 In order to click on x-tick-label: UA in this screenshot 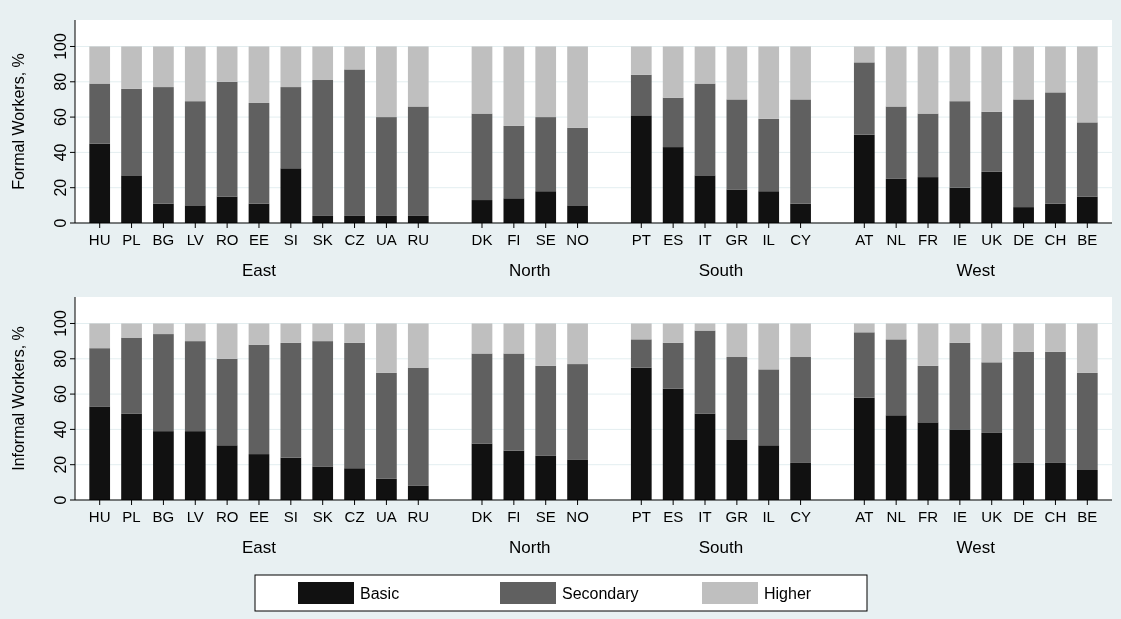, I will do `click(386, 516)`.